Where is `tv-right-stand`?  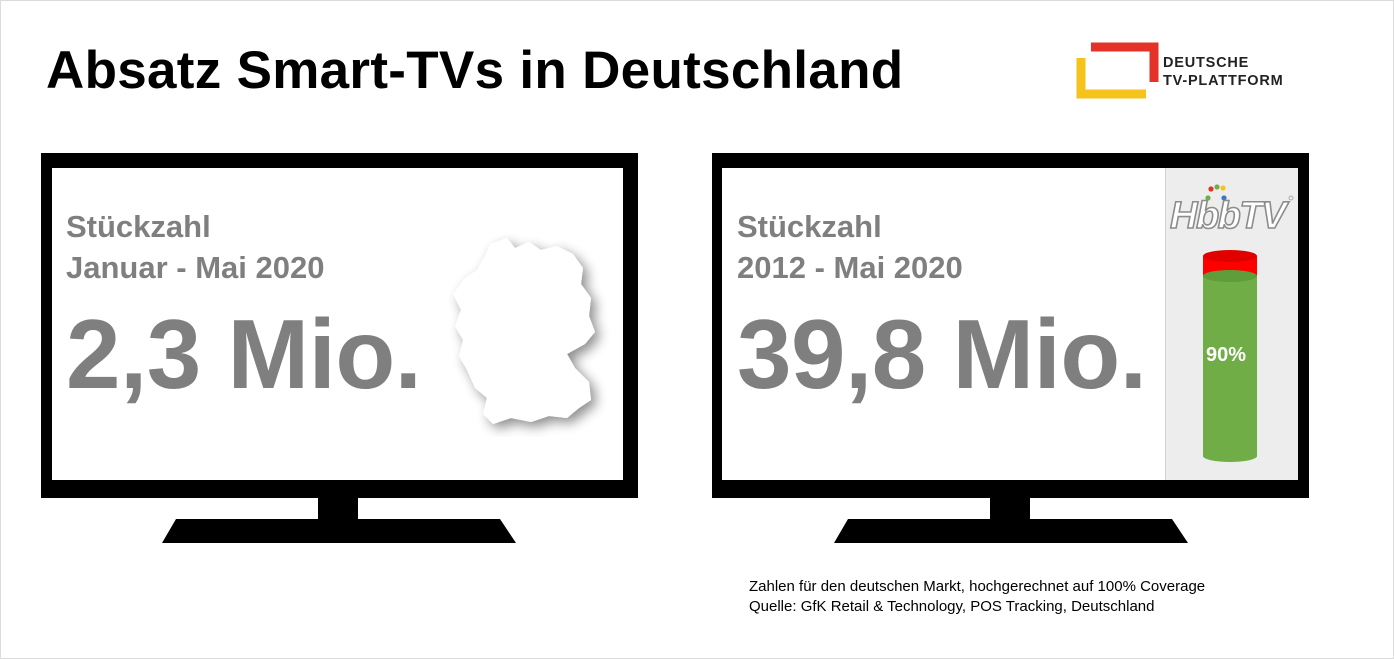
tv-right-stand is located at coordinates (1011, 531).